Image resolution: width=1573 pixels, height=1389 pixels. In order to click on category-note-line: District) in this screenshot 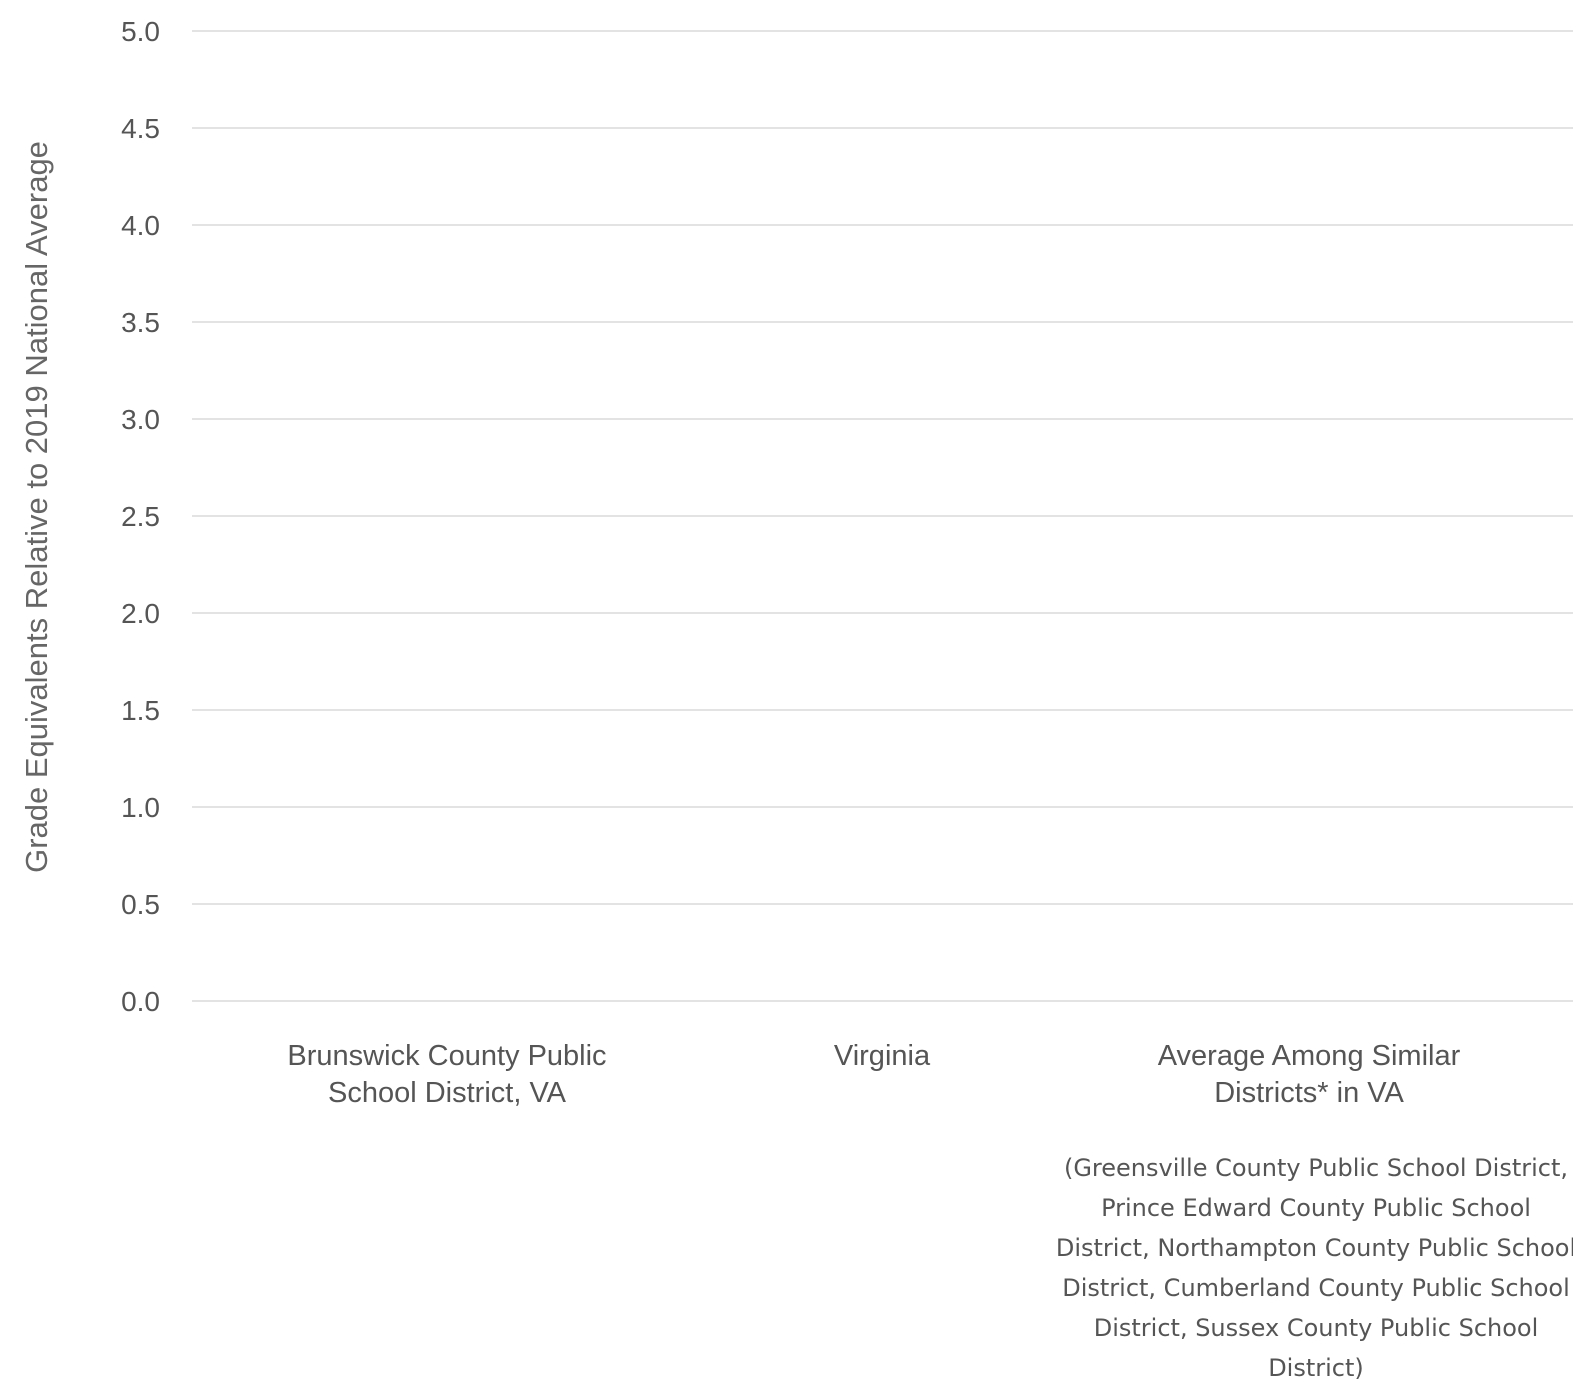, I will do `click(1316, 1368)`.